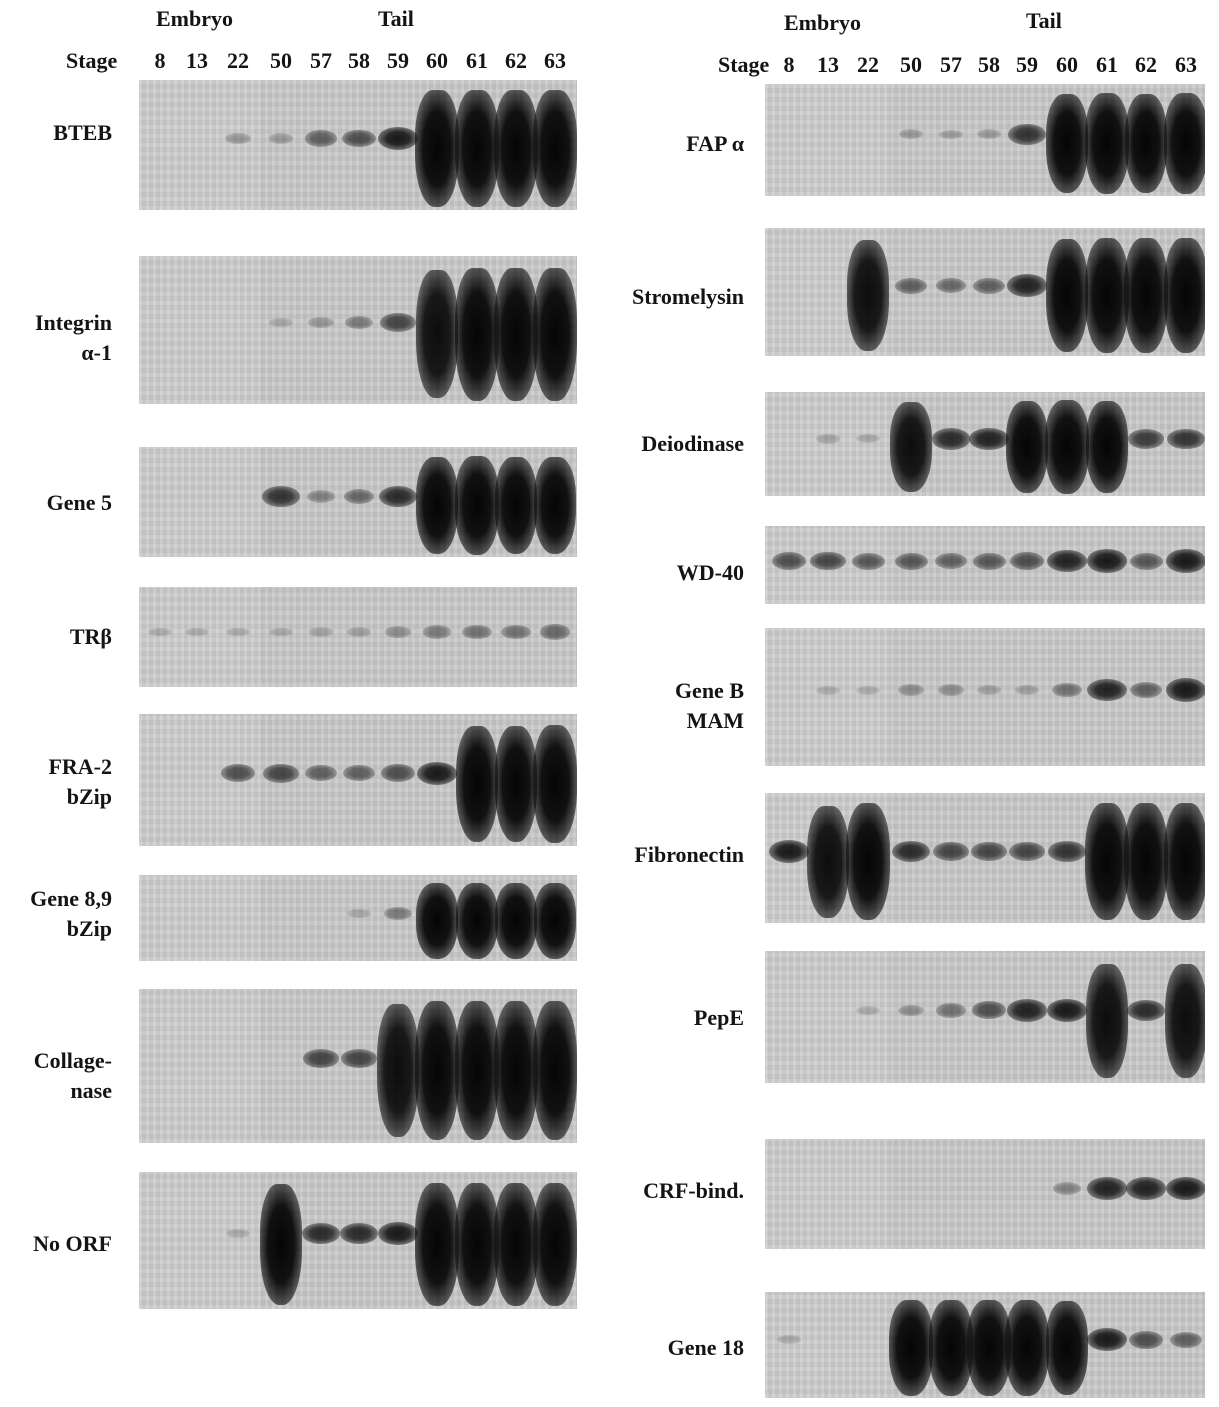 This screenshot has height=1407, width=1219. I want to click on left-lane-label: 63, so click(555, 60).